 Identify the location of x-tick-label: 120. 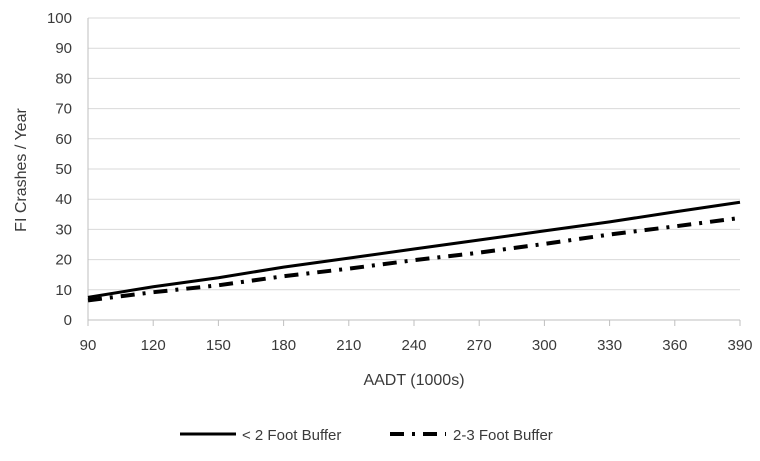
(153, 345).